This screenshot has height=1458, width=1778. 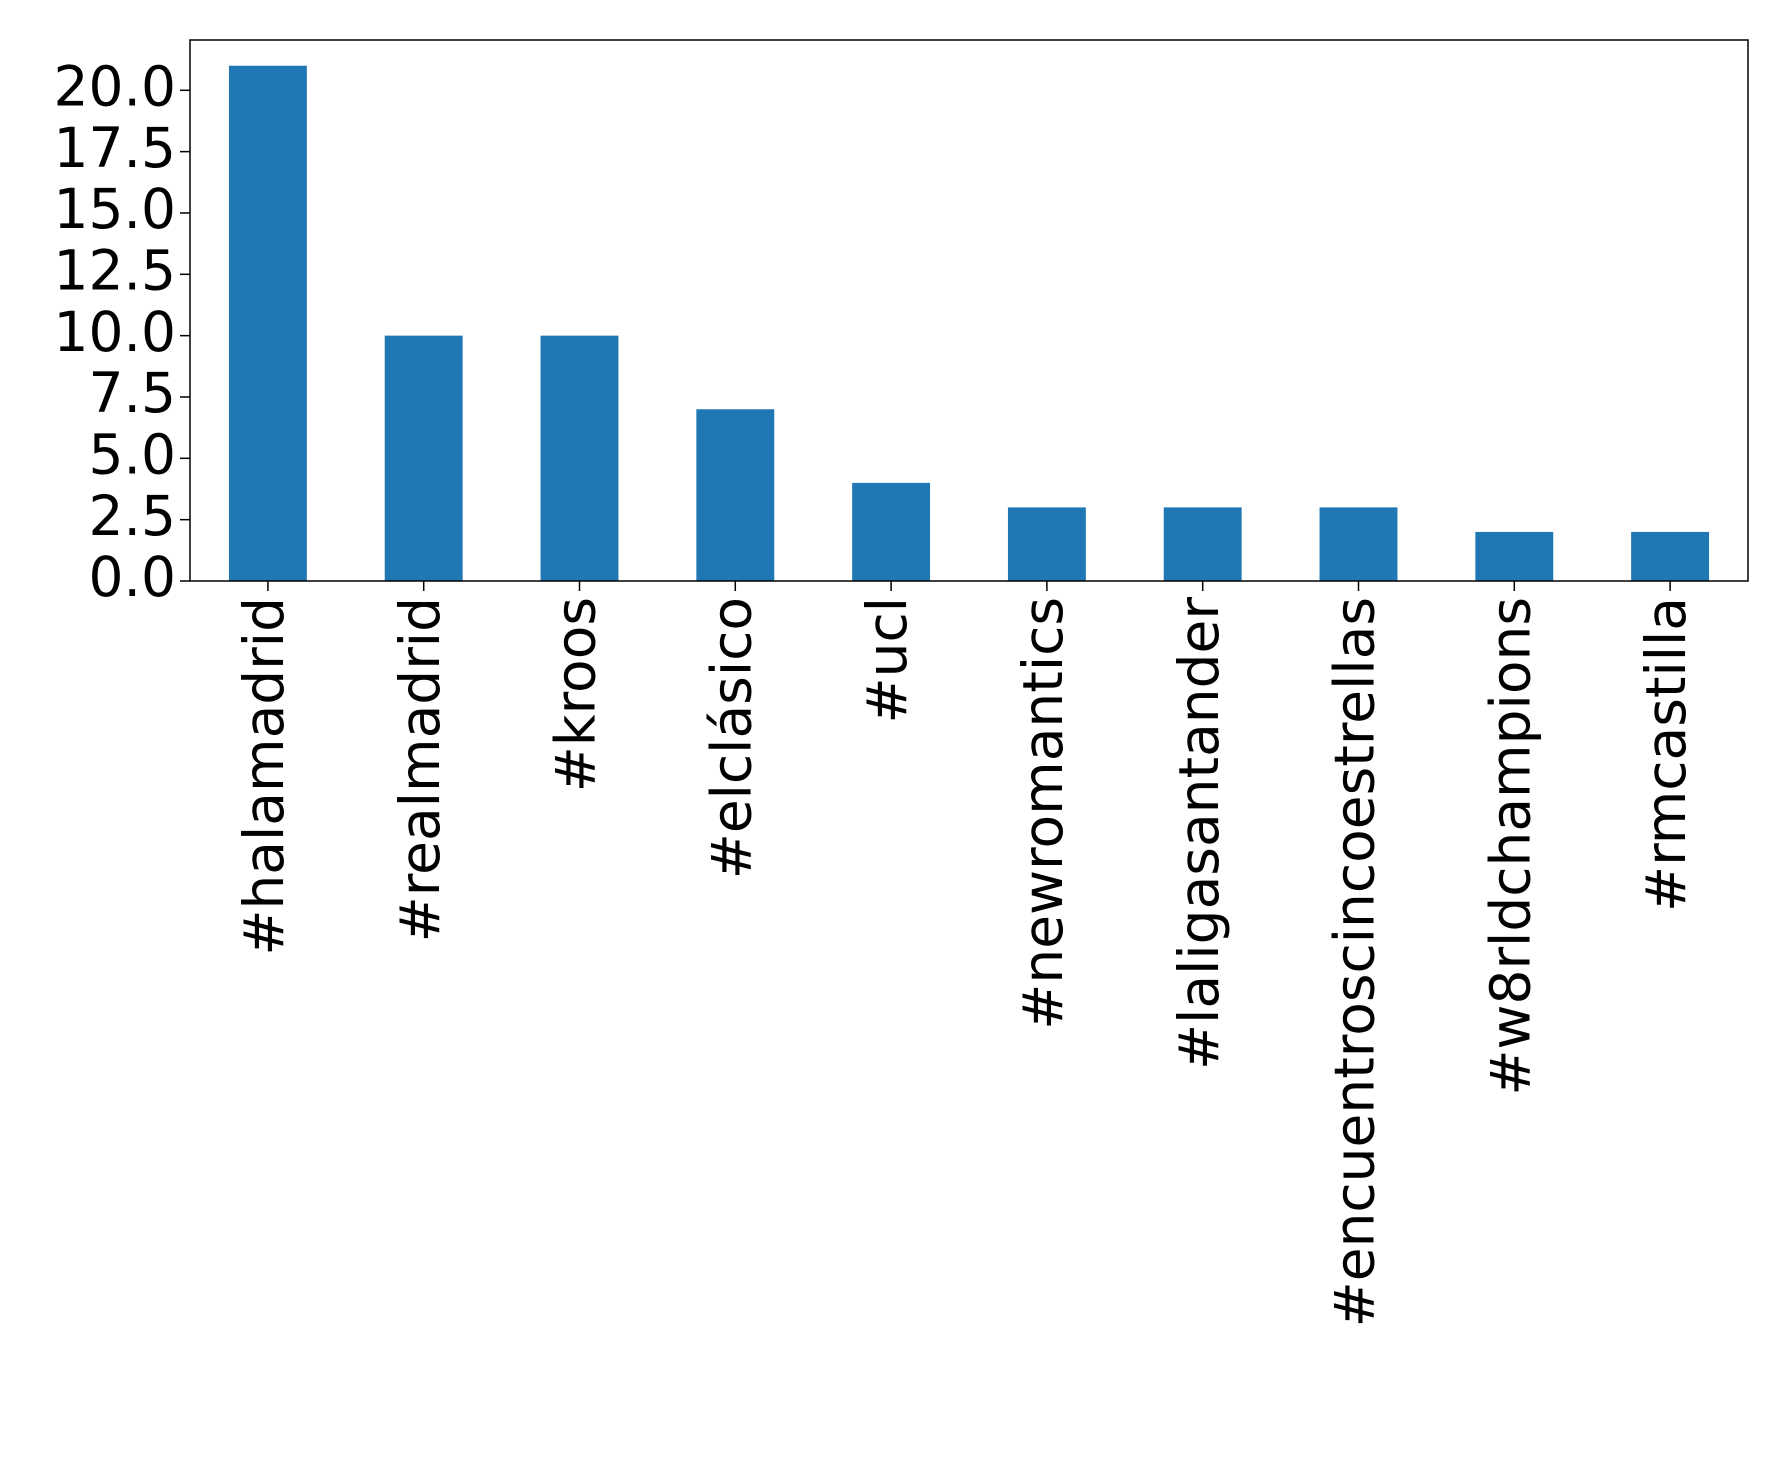 What do you see at coordinates (1043, 813) in the screenshot?
I see `x-tick-label: #newromantics` at bounding box center [1043, 813].